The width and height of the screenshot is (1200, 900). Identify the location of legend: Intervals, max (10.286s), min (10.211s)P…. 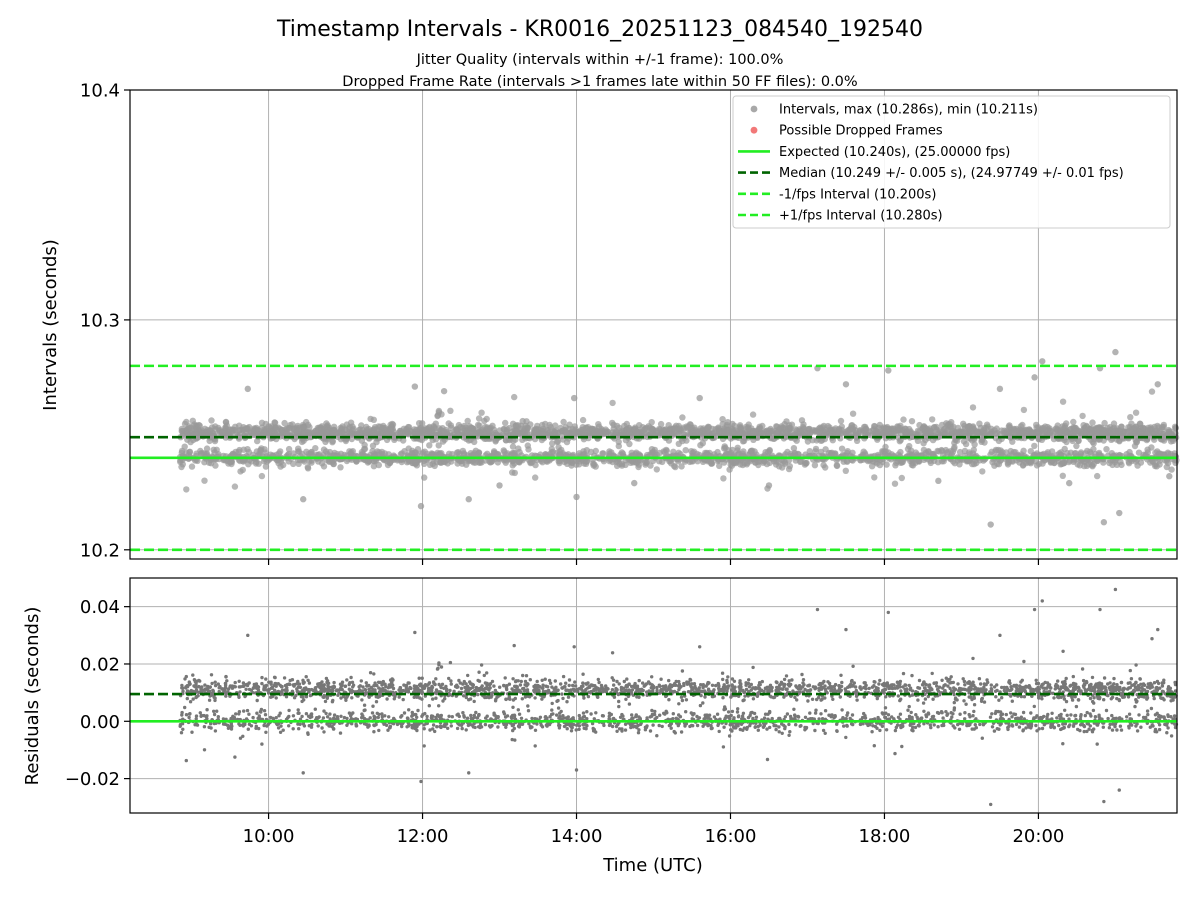
(951, 162).